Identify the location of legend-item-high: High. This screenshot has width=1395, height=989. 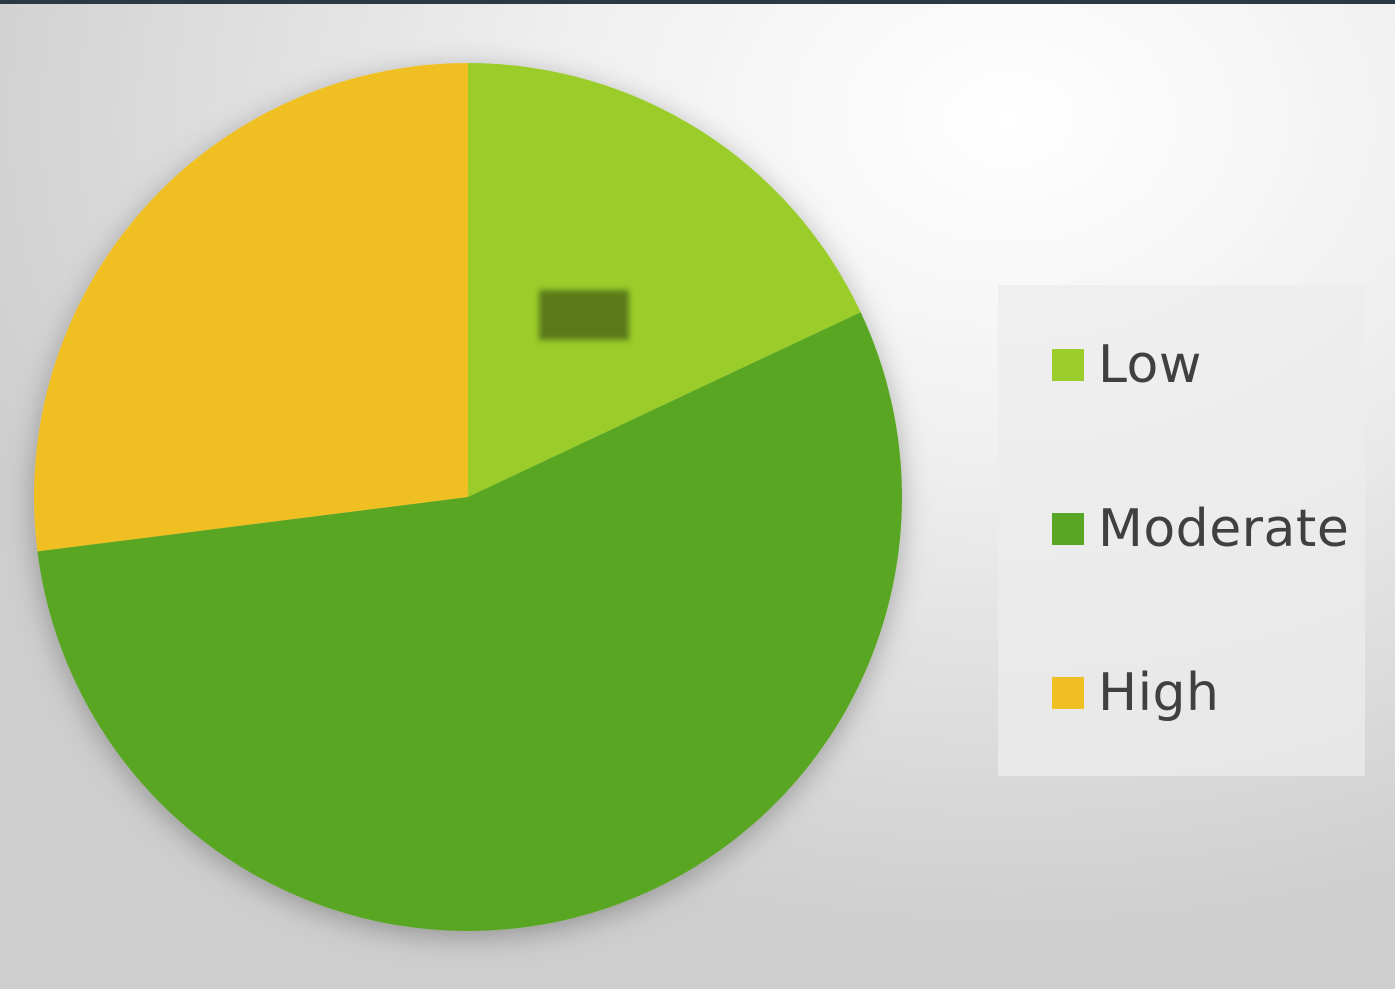
(1136, 693).